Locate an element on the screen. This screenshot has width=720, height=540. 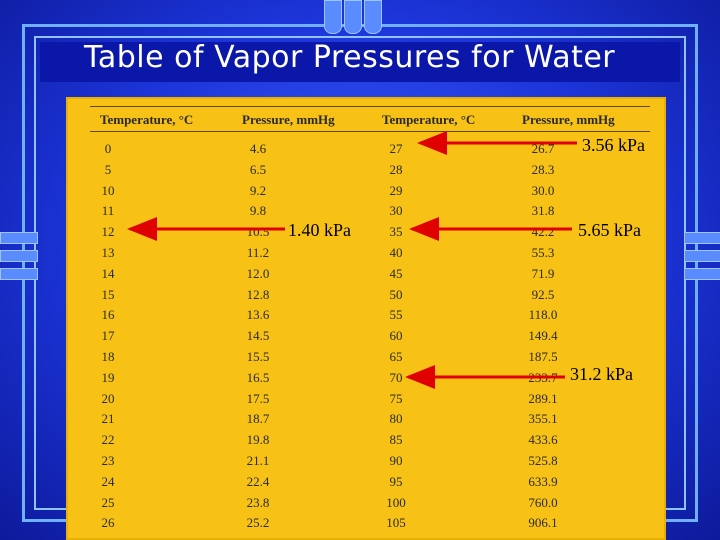
table-top-rule is located at coordinates (370, 106).